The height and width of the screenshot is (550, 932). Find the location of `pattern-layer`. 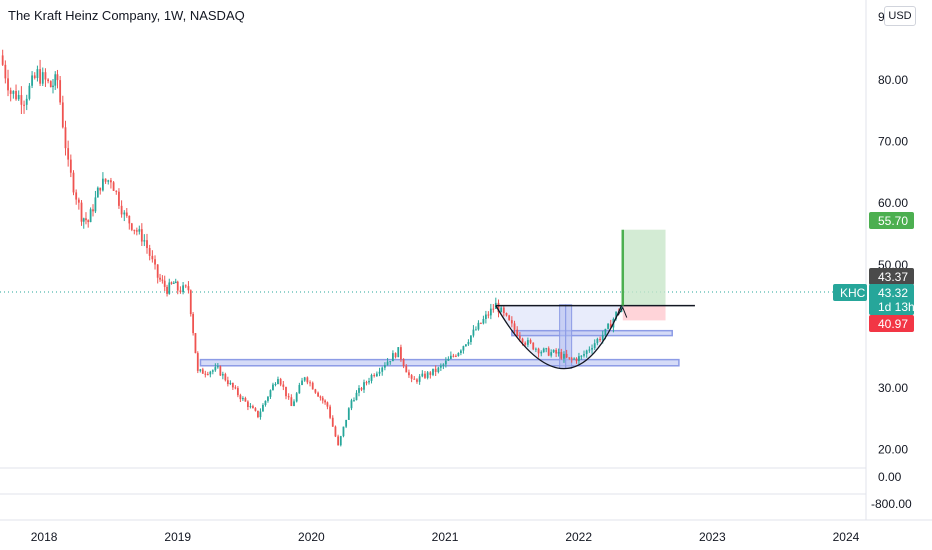

pattern-layer is located at coordinates (595, 299).